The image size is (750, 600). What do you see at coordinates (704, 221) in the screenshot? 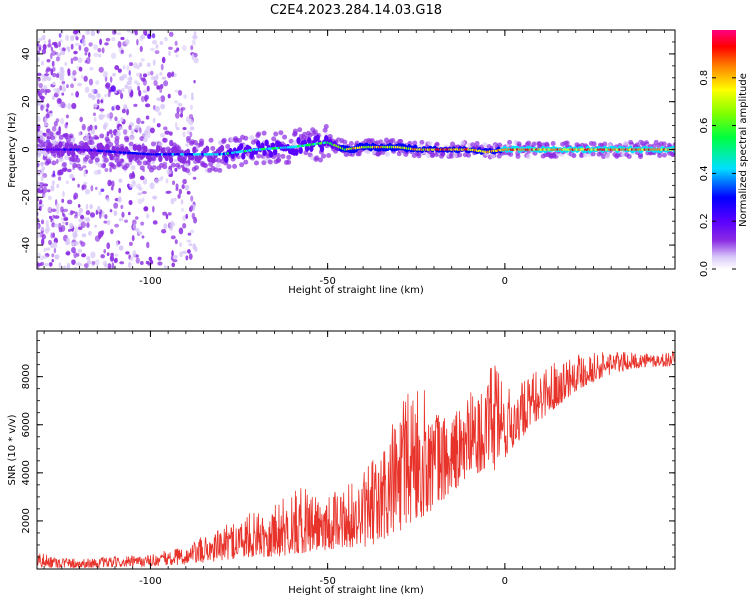
I see `colorbar-tick-label: 0.2` at bounding box center [704, 221].